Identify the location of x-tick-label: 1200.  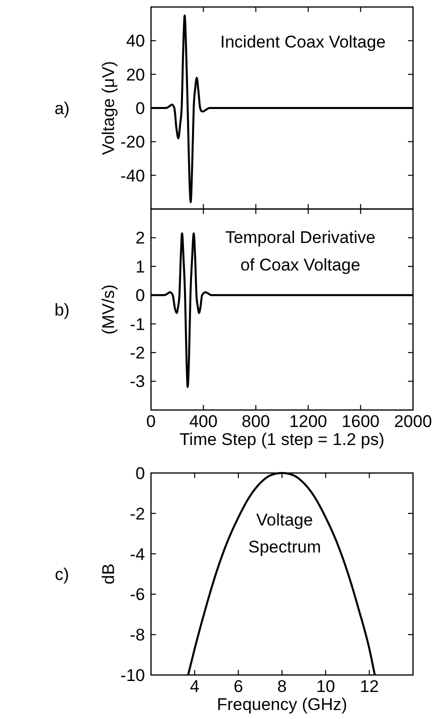
(308, 421).